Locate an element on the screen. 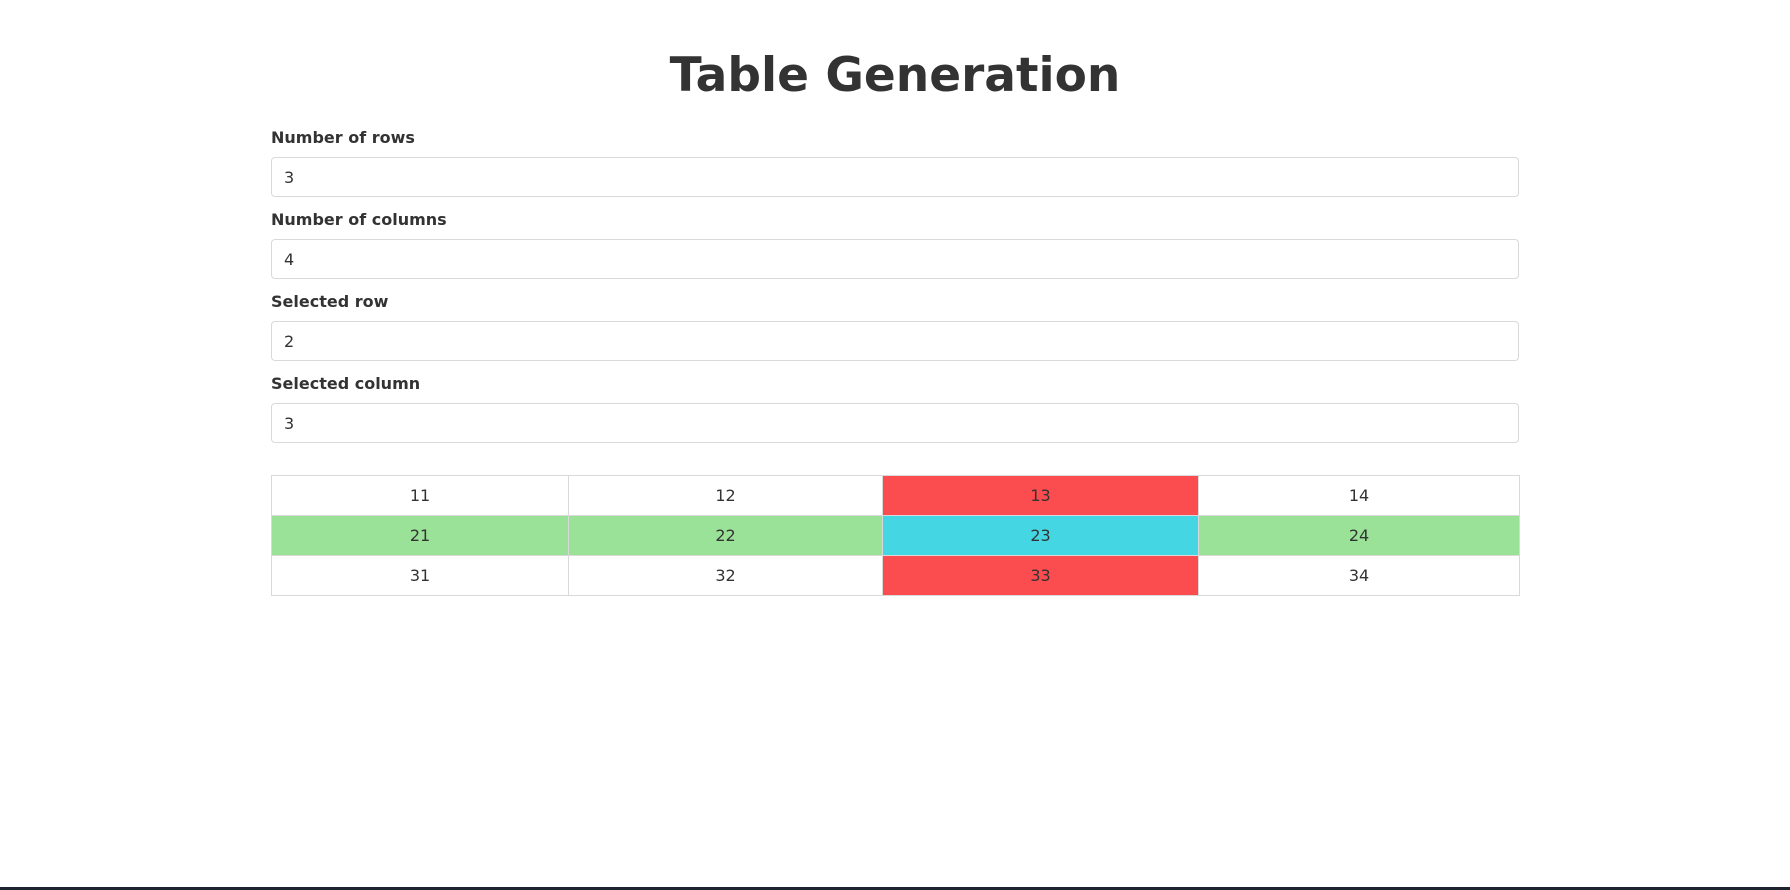  page-title: Table Generation is located at coordinates (895, 75).